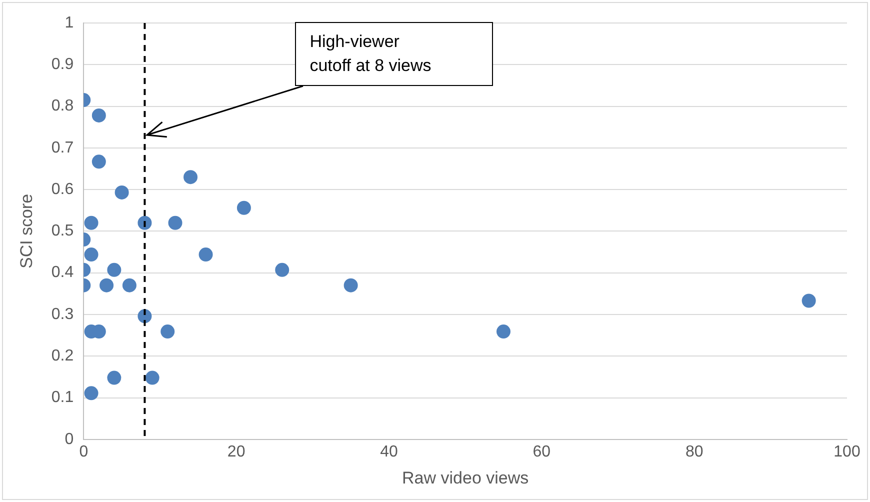  Describe the element at coordinates (847, 451) in the screenshot. I see `x-tick-label: 100` at that location.